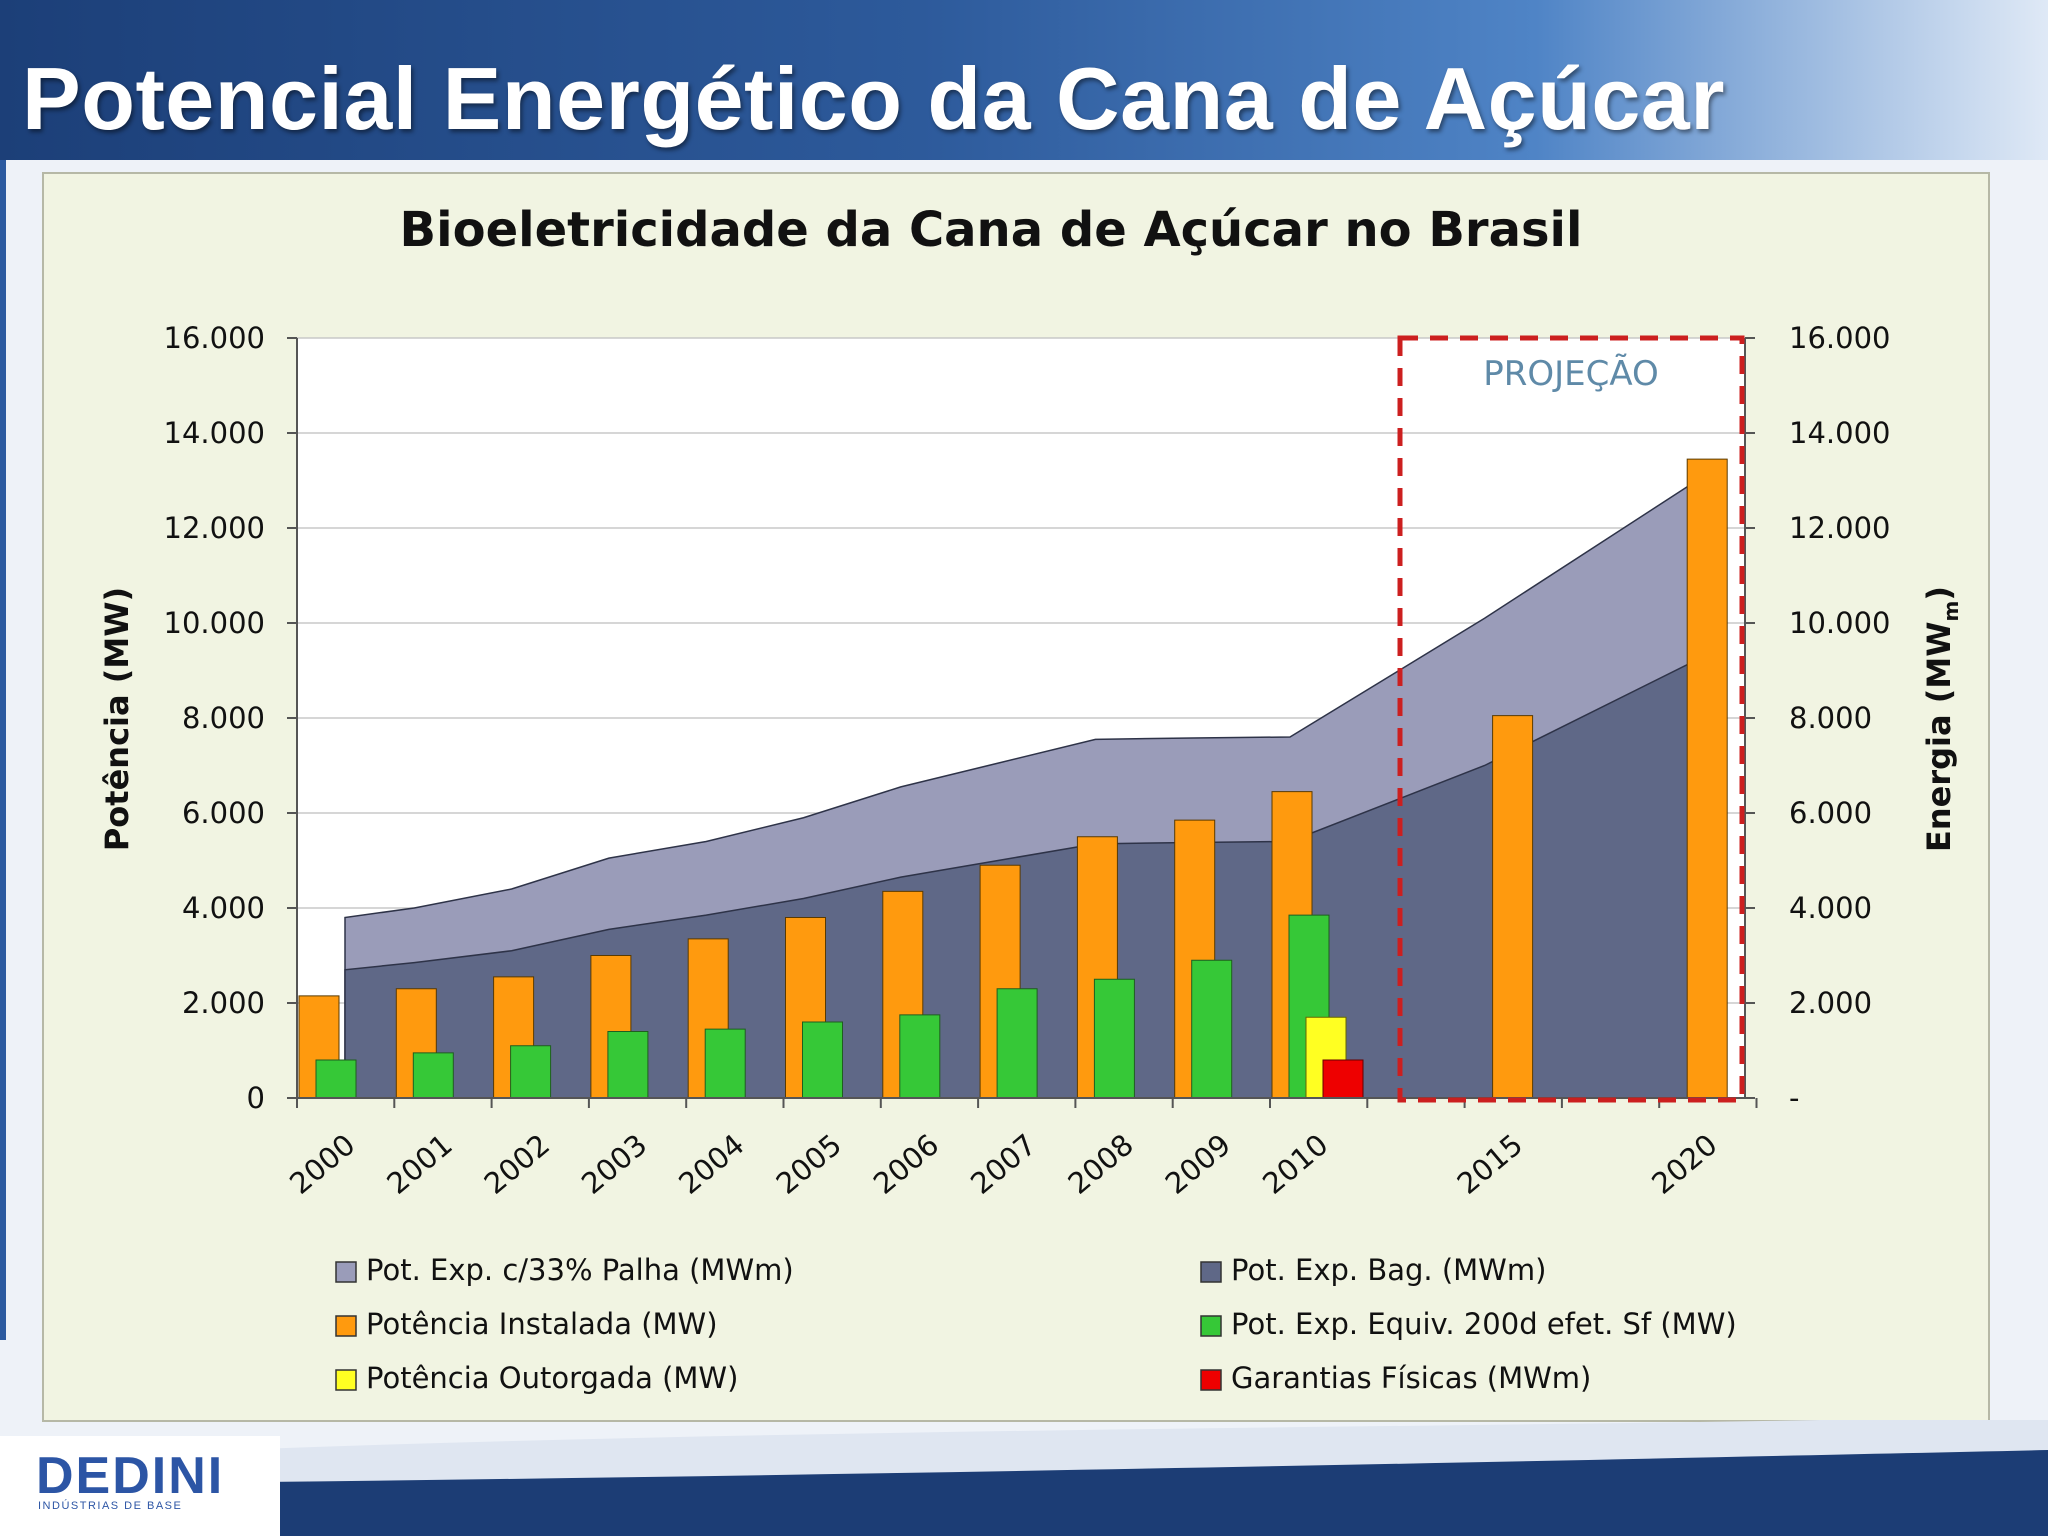  Describe the element at coordinates (223, 908) in the screenshot. I see `y-tick-label-left: 4.000` at that location.